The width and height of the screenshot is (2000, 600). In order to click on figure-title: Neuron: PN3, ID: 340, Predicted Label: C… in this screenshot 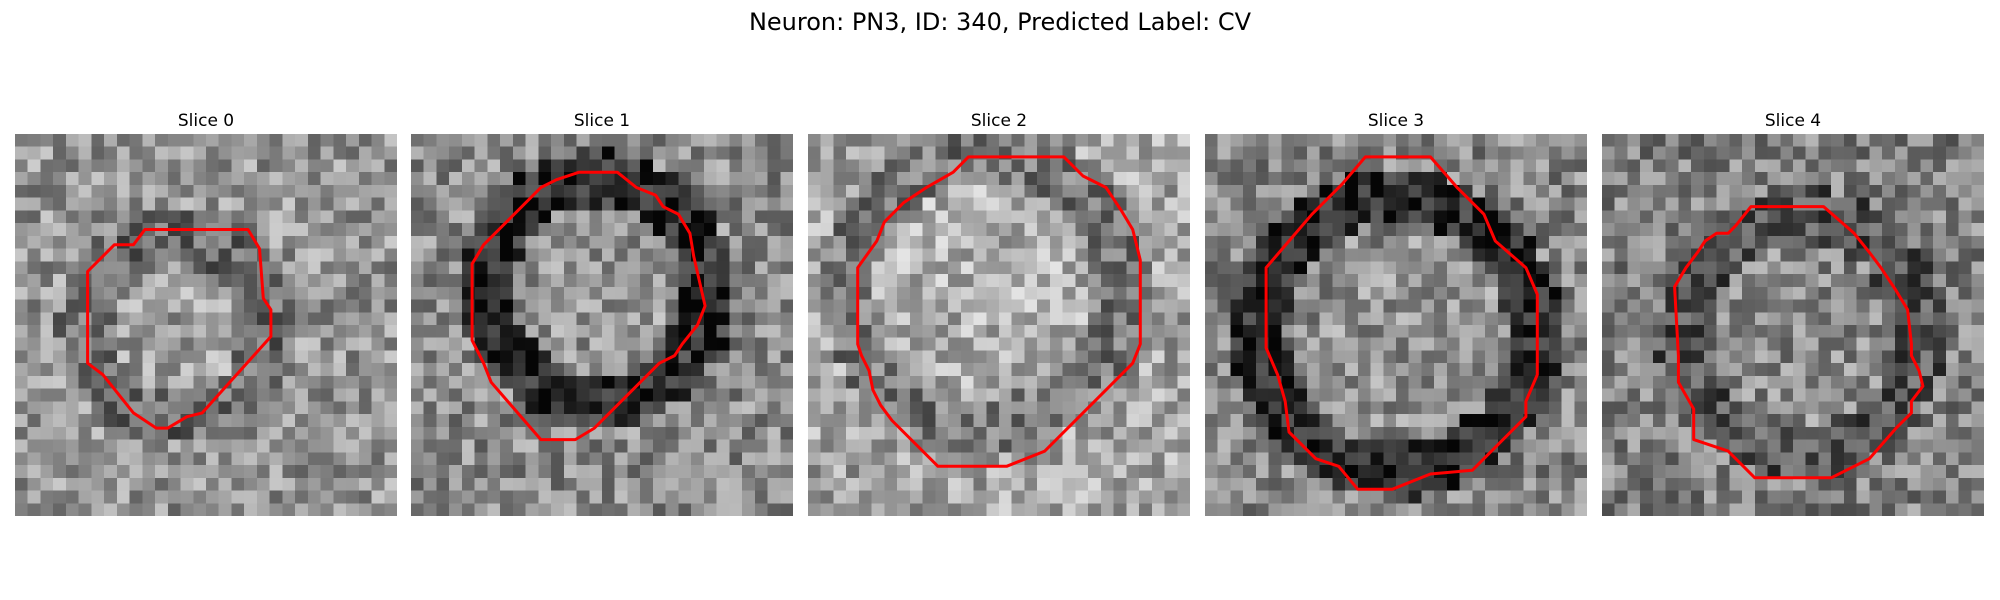, I will do `click(1000, 22)`.